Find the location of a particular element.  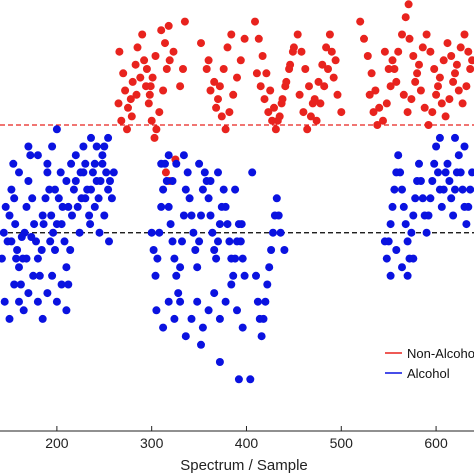

x-tick-label: 500 is located at coordinates (342, 443).